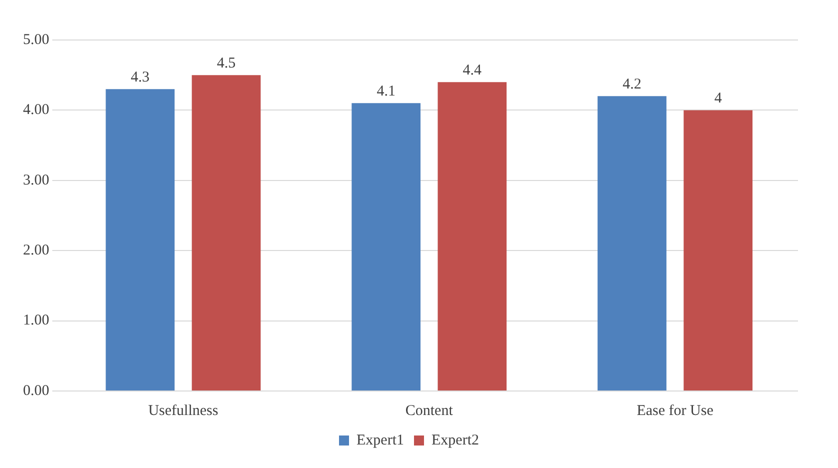 Image resolution: width=838 pixels, height=468 pixels. What do you see at coordinates (718, 98) in the screenshot?
I see `data-label: 4` at bounding box center [718, 98].